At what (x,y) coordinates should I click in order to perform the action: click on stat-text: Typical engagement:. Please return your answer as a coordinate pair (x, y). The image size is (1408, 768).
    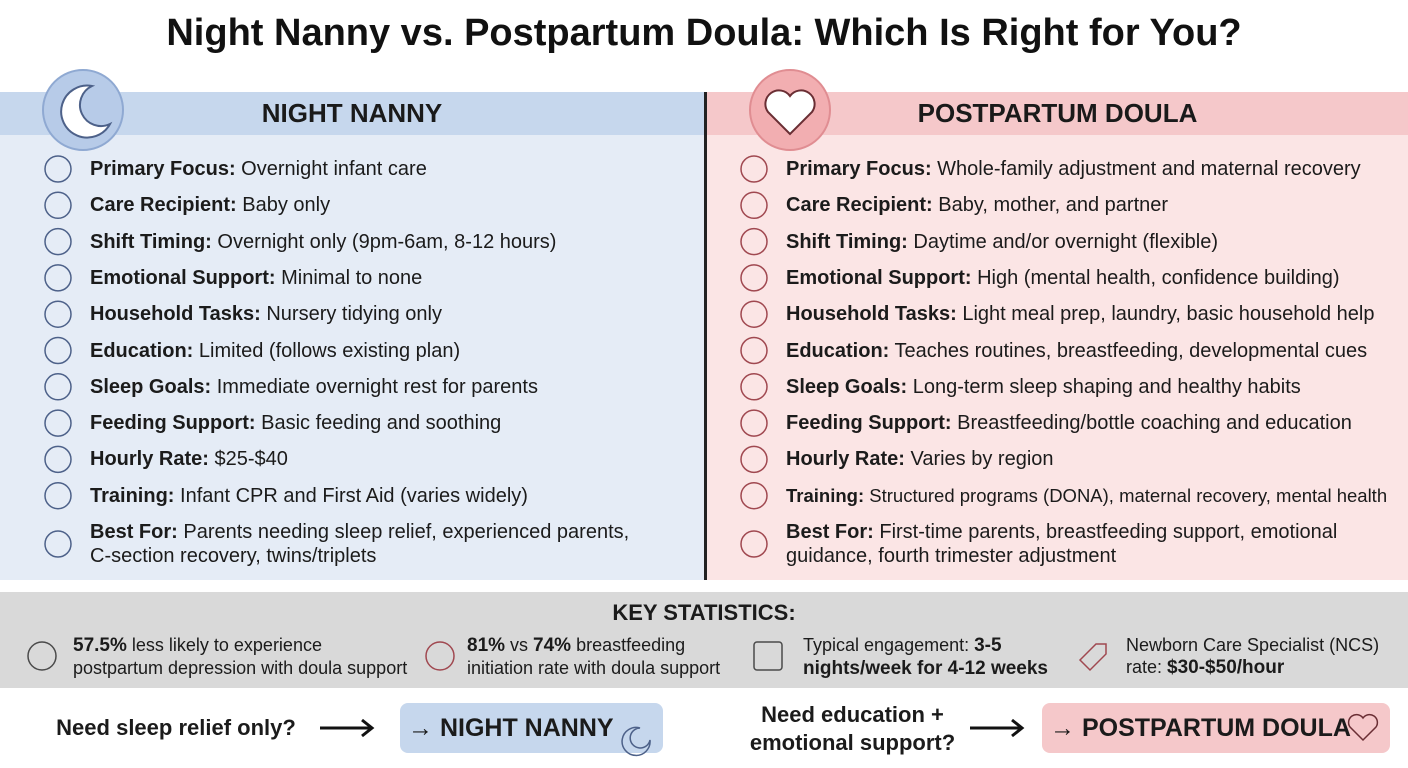
    Looking at the image, I should click on (889, 645).